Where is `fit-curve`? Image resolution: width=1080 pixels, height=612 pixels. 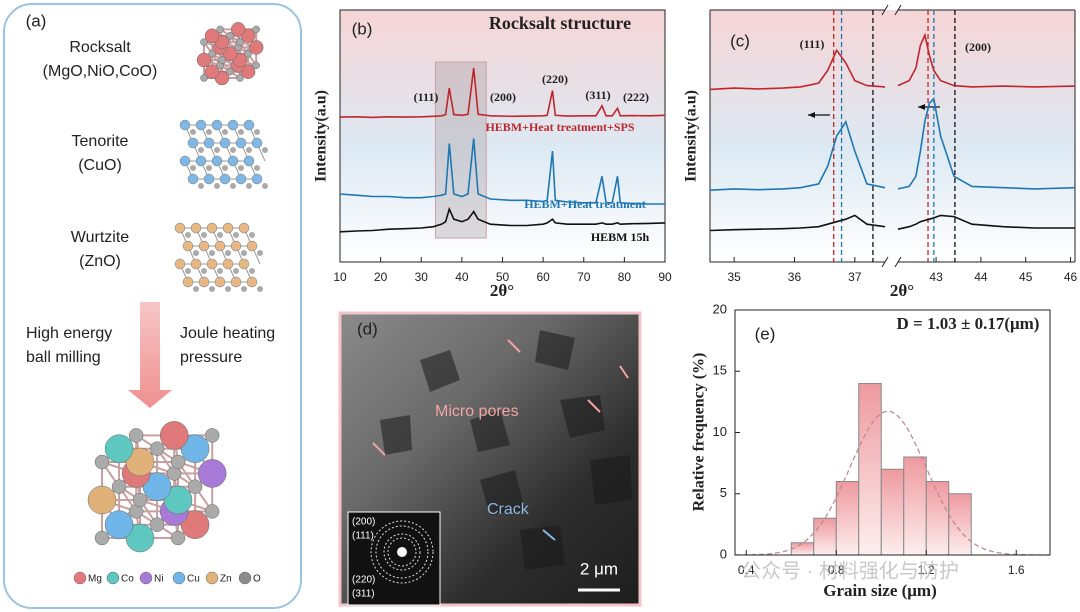 fit-curve is located at coordinates (892, 483).